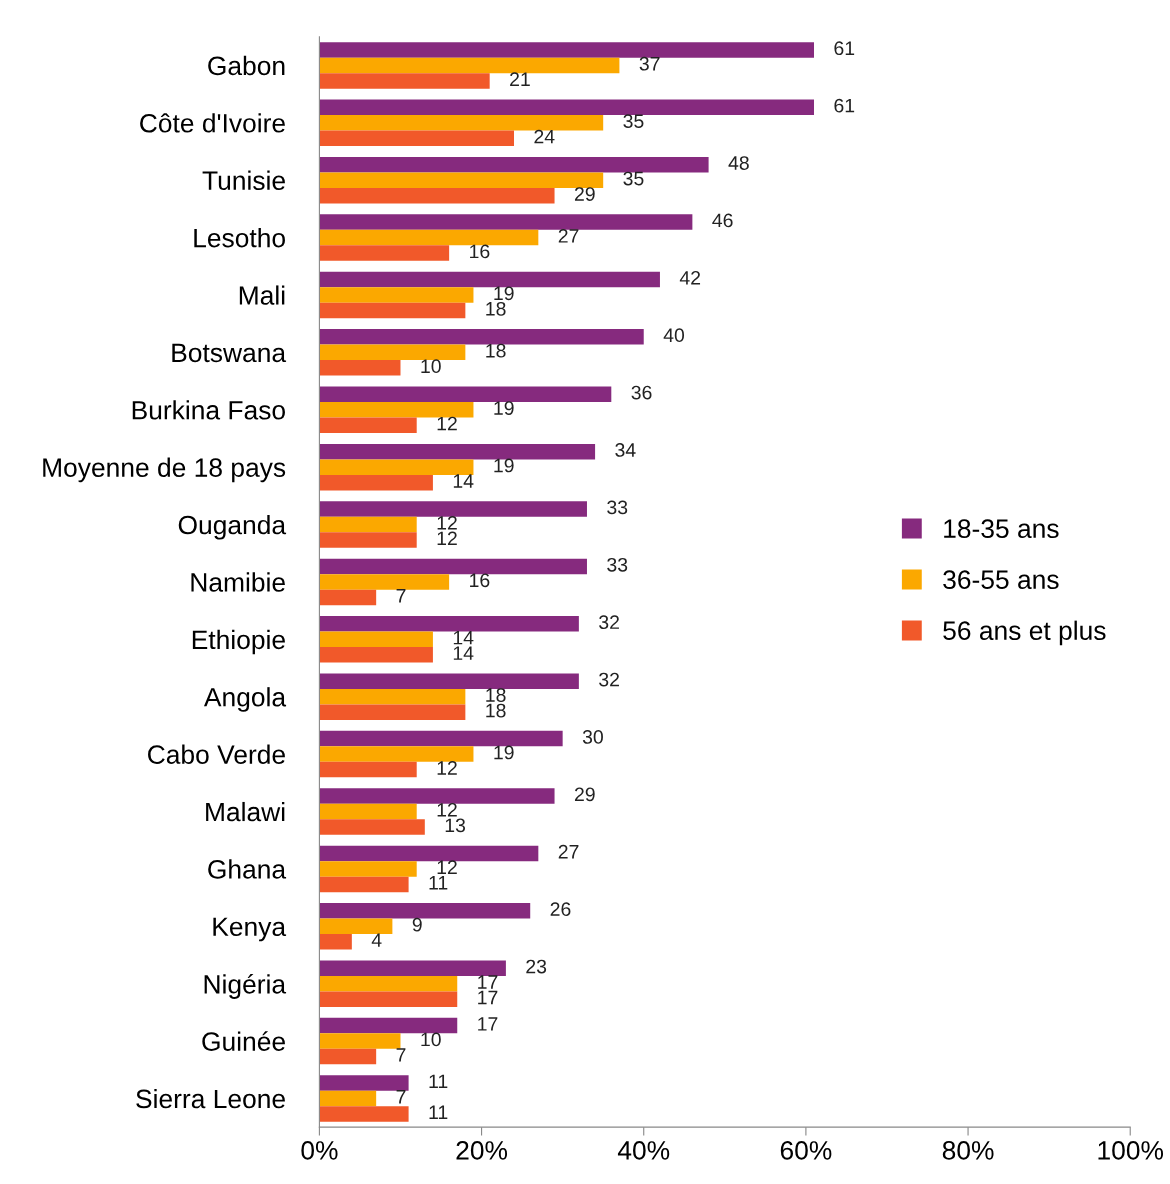  What do you see at coordinates (376, 940) in the screenshot?
I see `data-label: 4` at bounding box center [376, 940].